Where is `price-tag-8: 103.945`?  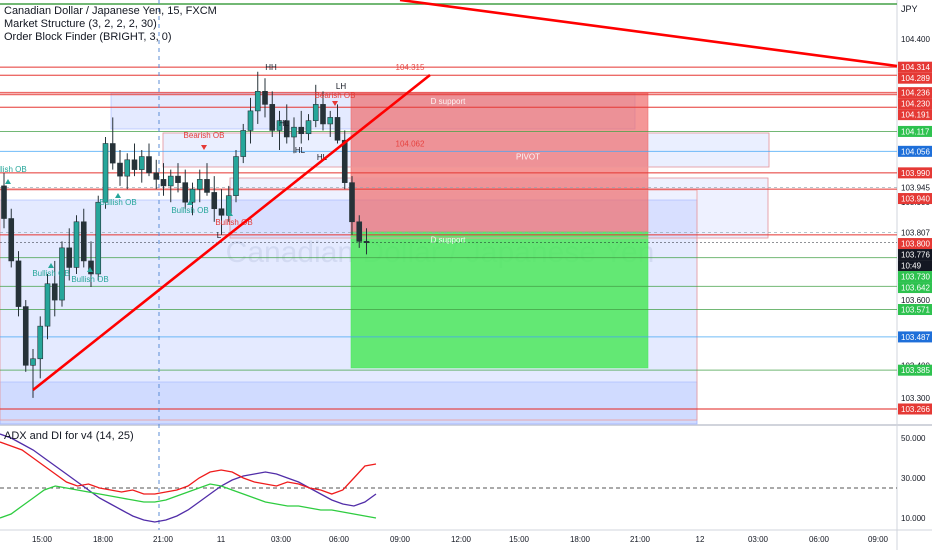
price-tag-8: 103.945 is located at coordinates (915, 188).